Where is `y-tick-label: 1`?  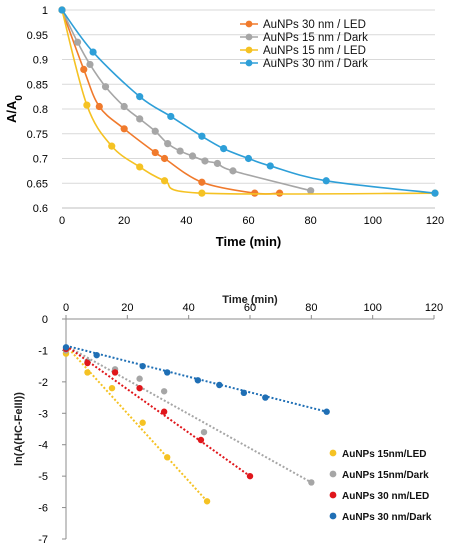
y-tick-label: 1 is located at coordinates (45, 11).